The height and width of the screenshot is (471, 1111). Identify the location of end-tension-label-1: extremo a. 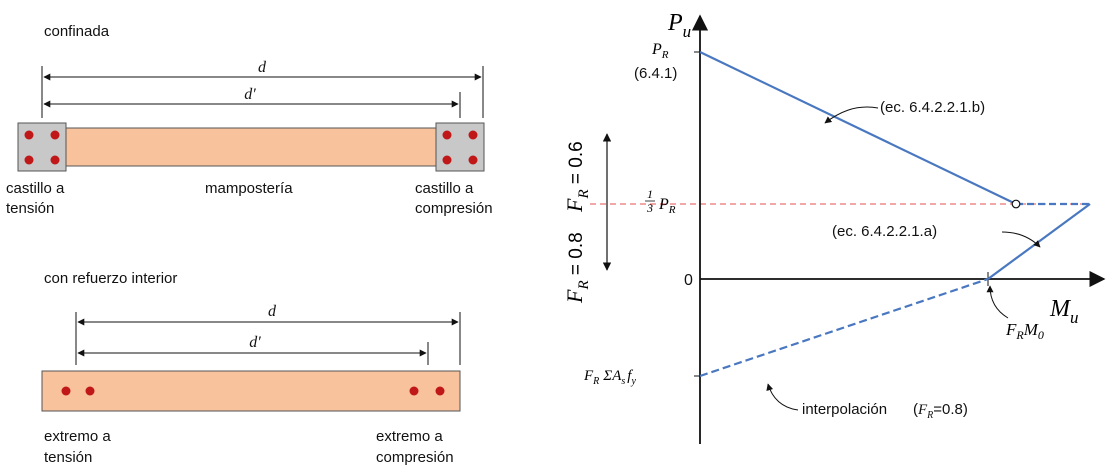
(77, 436).